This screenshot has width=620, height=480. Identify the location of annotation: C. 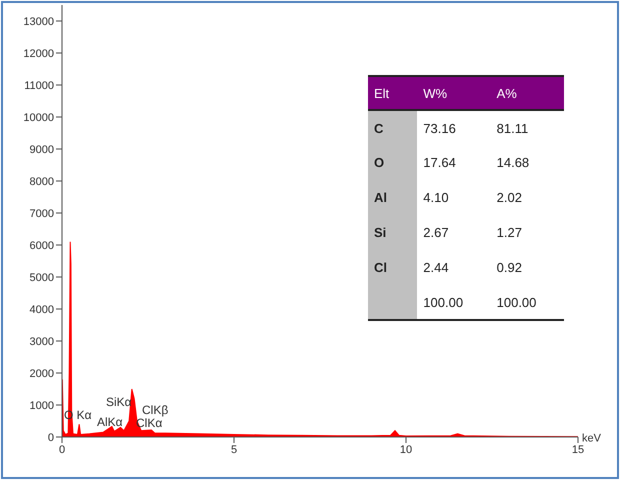
(393, 127).